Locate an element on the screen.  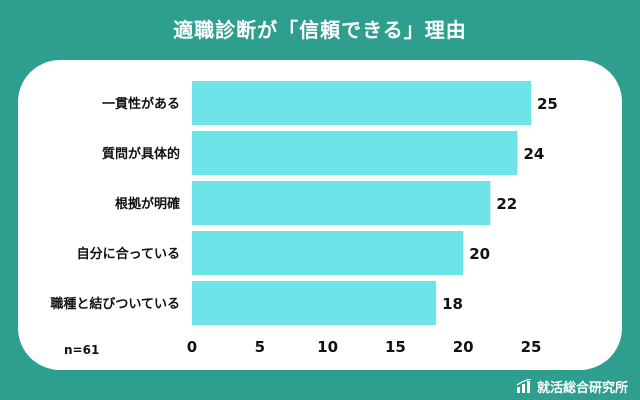
x-tick-label-6: 25 is located at coordinates (531, 347).